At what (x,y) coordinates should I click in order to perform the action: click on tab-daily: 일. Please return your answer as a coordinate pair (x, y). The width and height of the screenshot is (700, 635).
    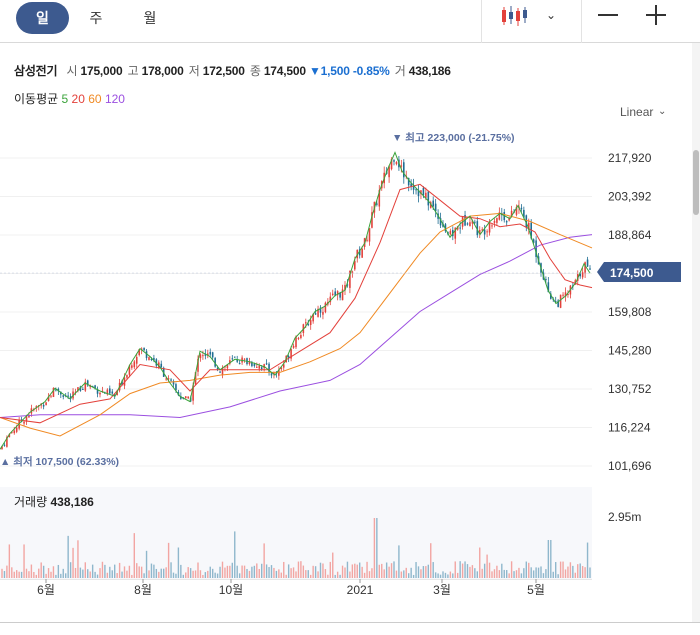
    Looking at the image, I should click on (42, 18).